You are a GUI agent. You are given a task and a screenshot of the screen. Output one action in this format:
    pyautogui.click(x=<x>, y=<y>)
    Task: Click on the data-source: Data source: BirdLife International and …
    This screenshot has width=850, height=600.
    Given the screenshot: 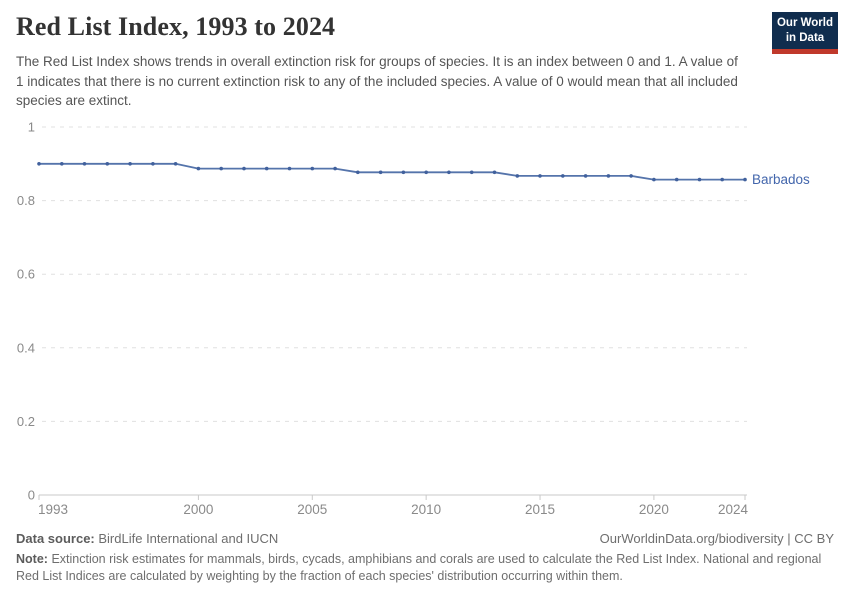 What is the action you would take?
    pyautogui.click(x=147, y=538)
    